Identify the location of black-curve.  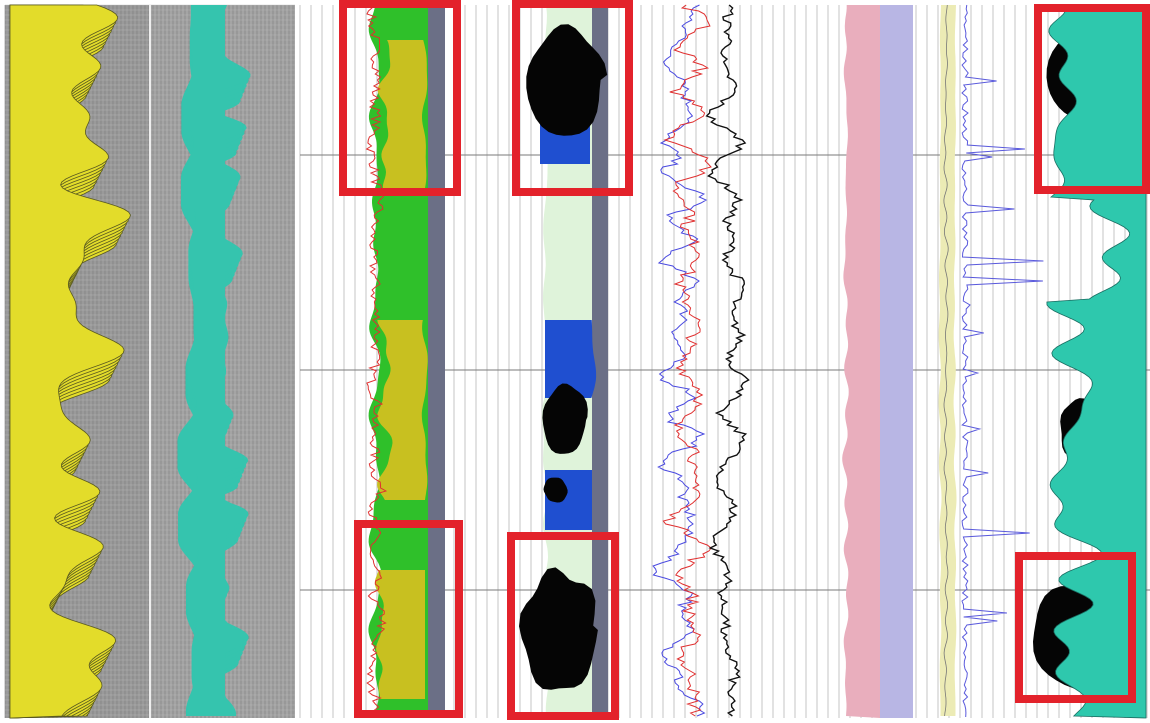
(727, 360).